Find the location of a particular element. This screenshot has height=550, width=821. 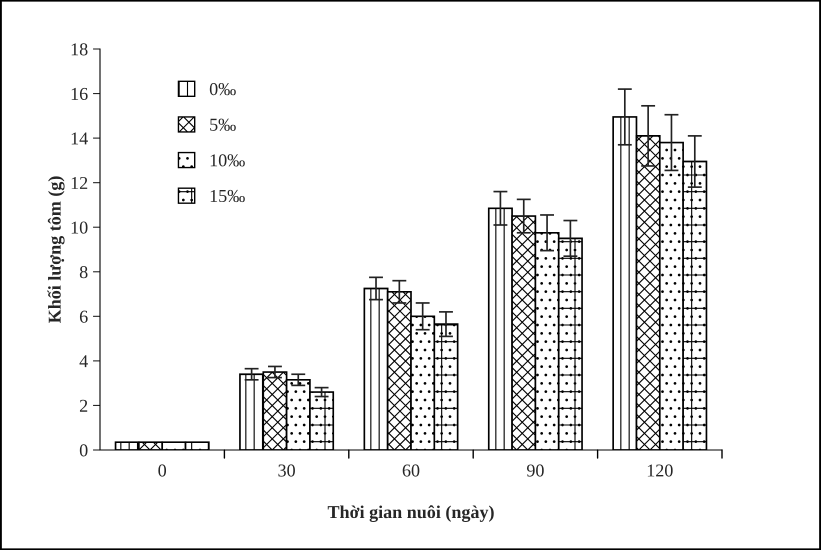

legend-label: 10‰ is located at coordinates (227, 160).